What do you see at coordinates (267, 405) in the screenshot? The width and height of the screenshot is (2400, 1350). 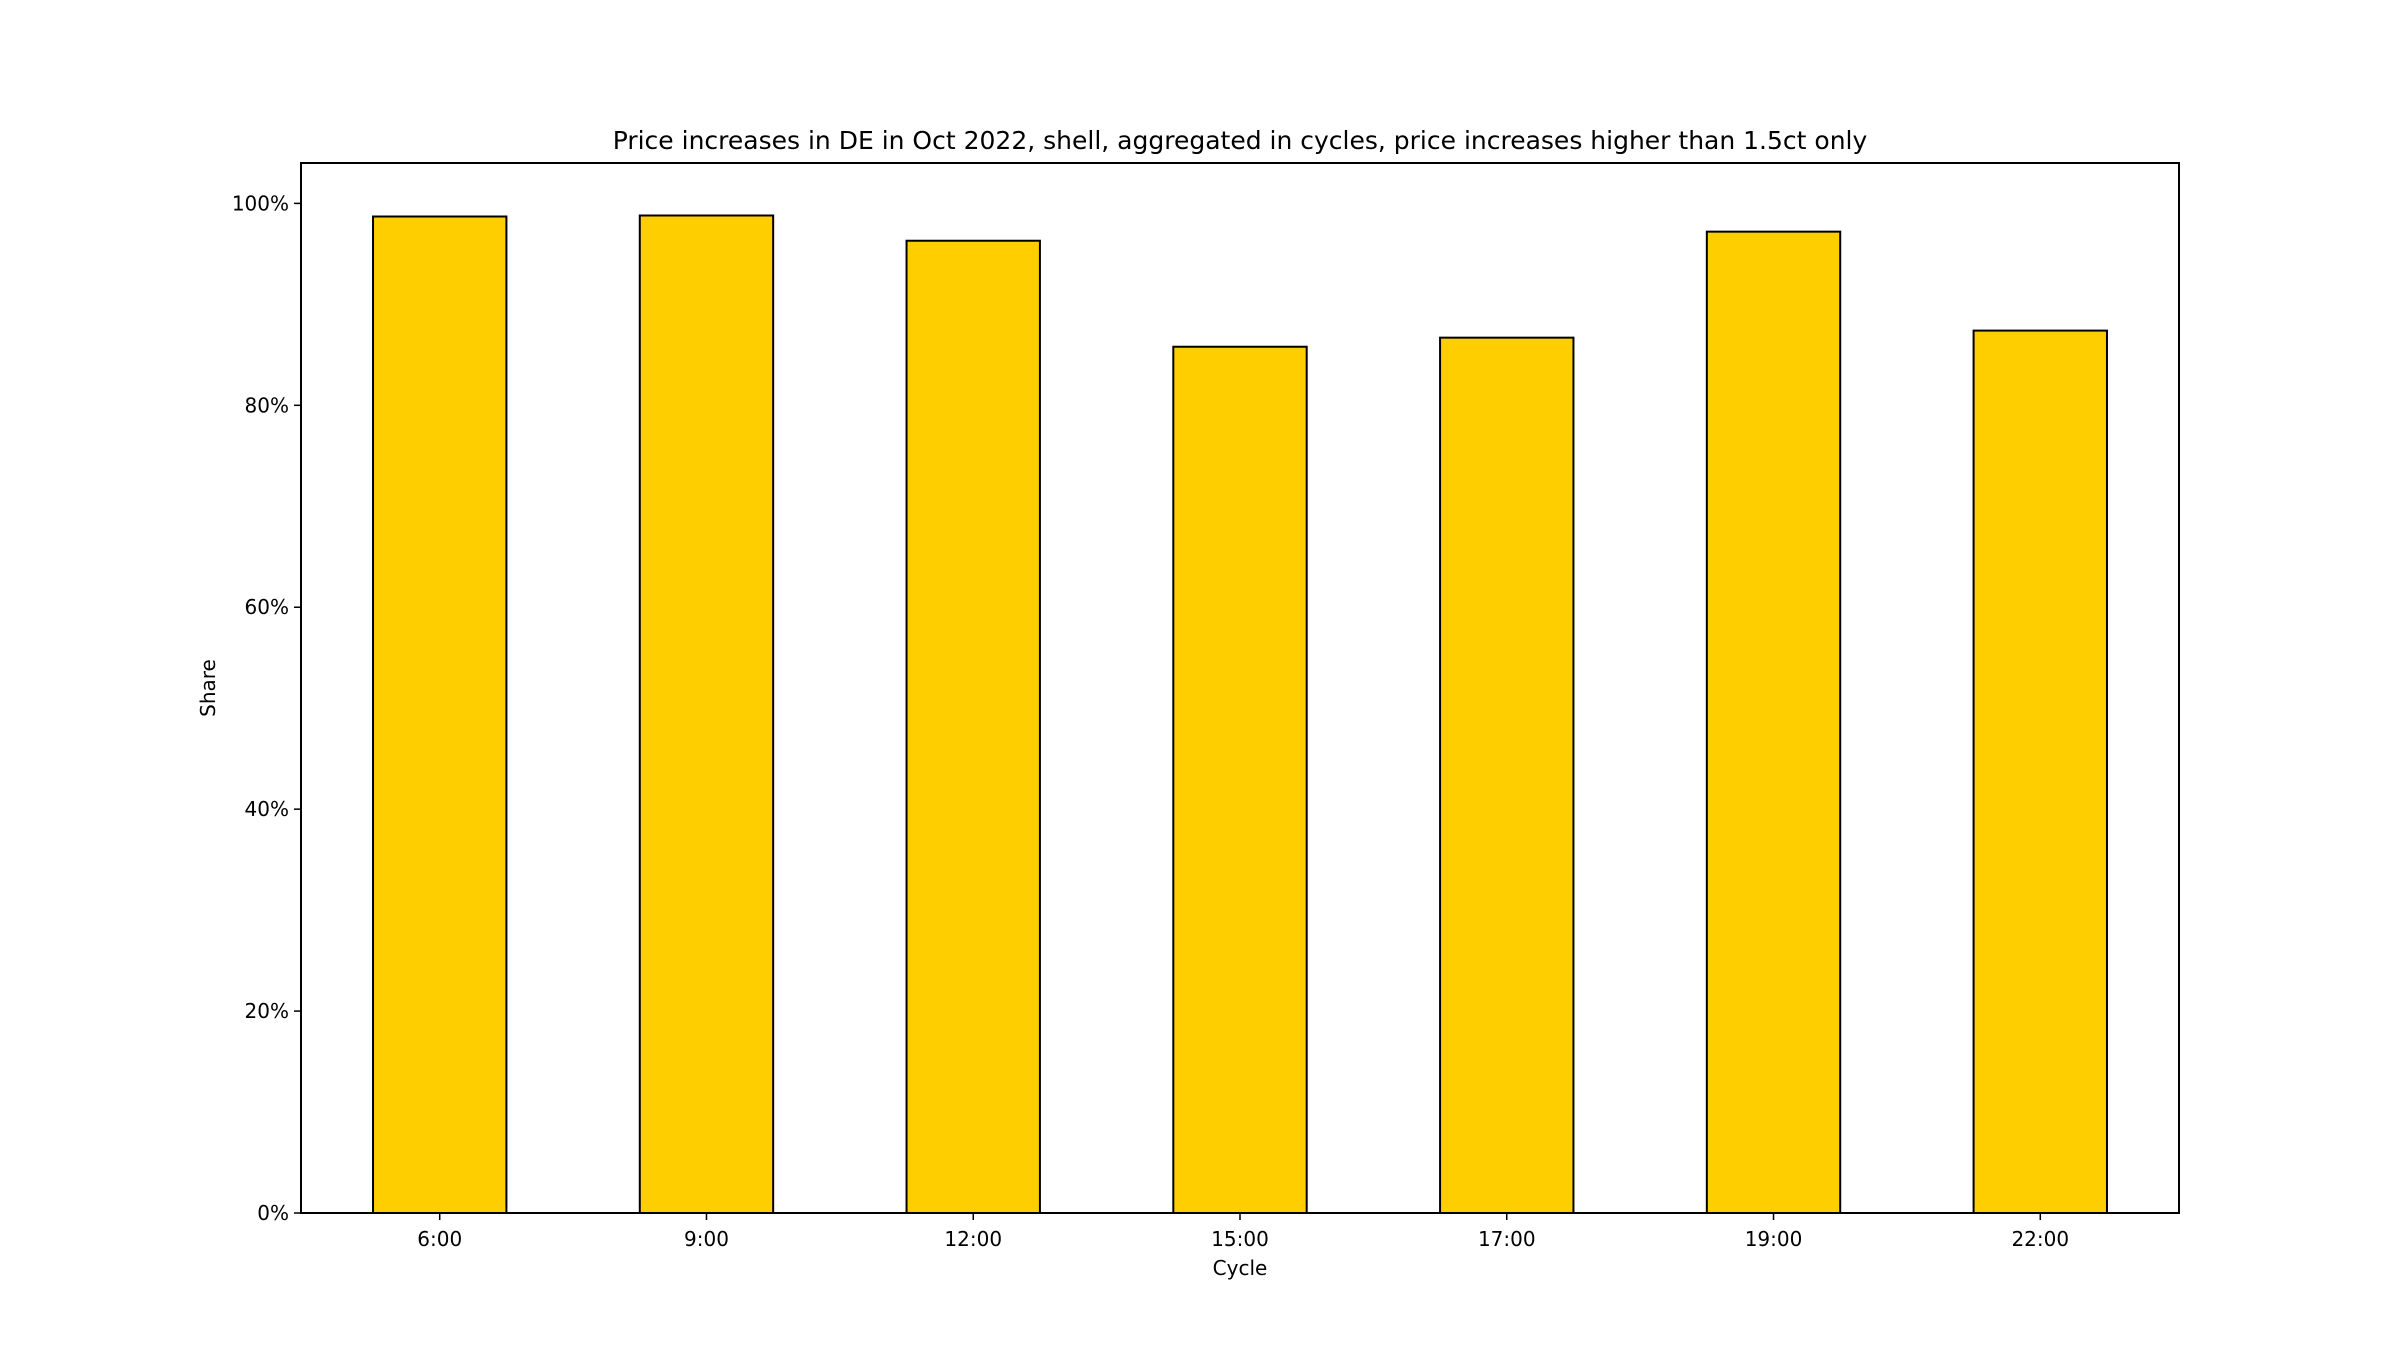 I see `y-tick-label: 80%` at bounding box center [267, 405].